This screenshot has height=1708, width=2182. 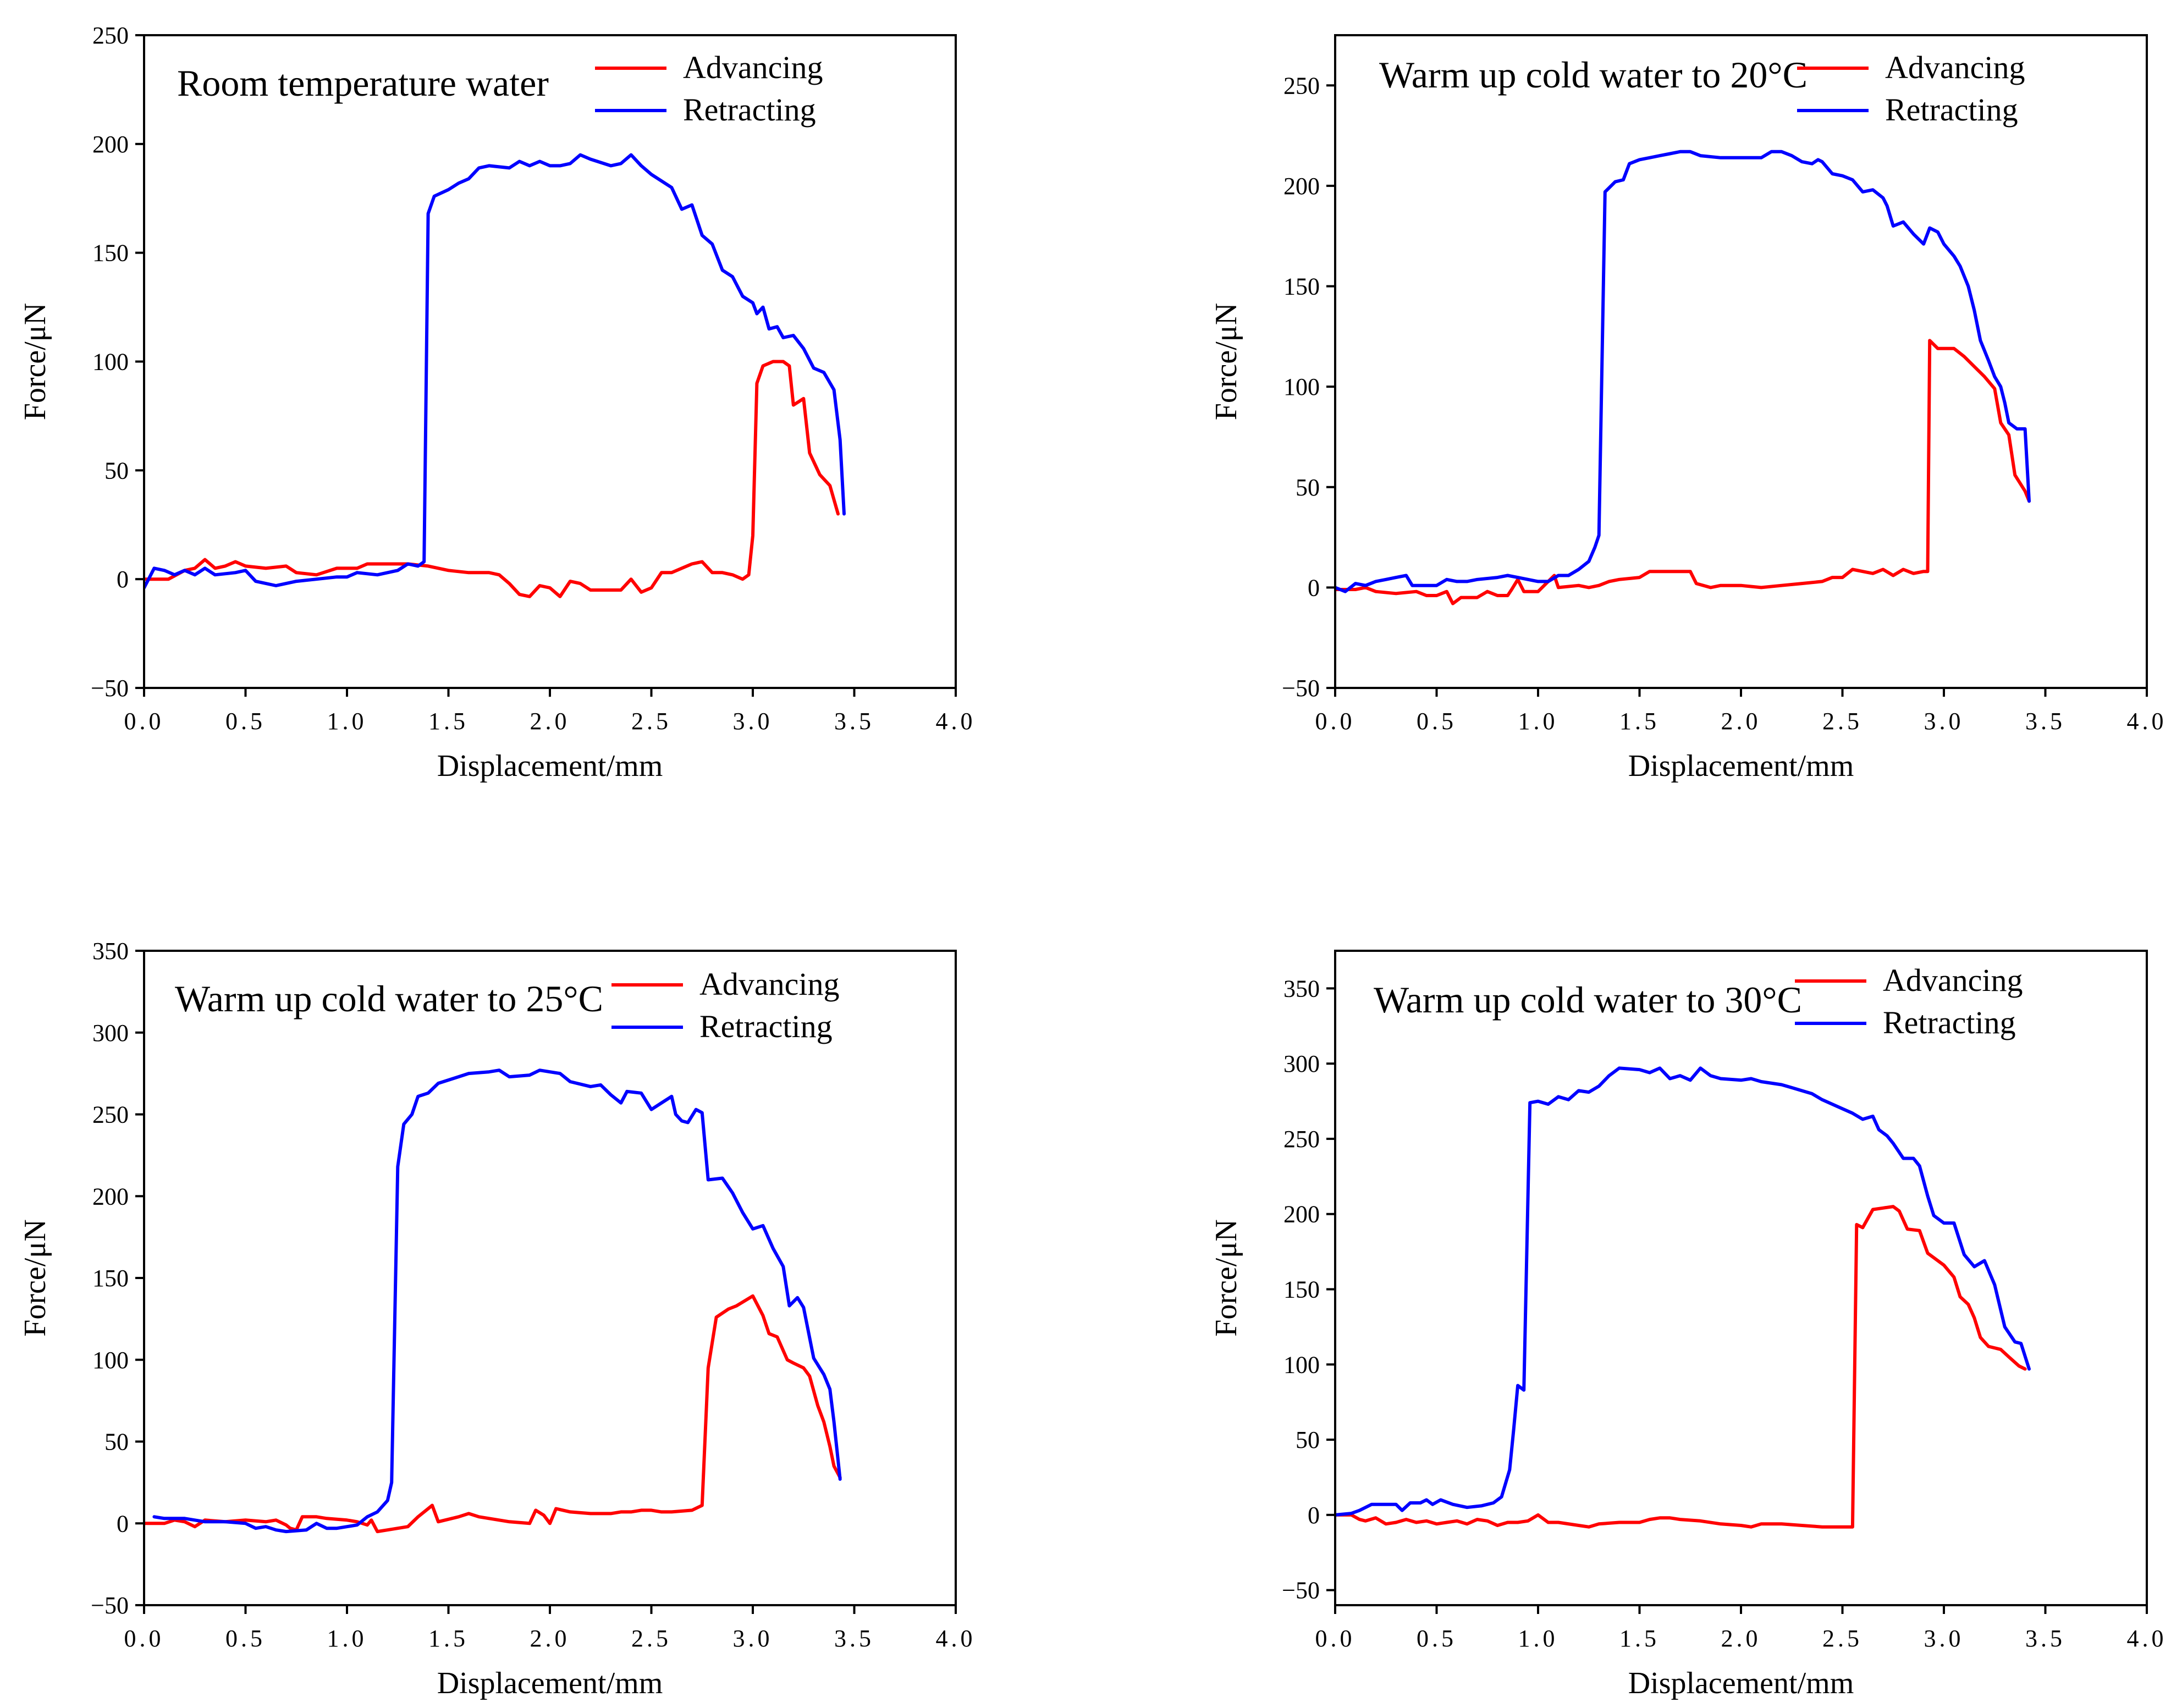 I want to click on chart-title: Warm up cold water to 25°C, so click(x=389, y=999).